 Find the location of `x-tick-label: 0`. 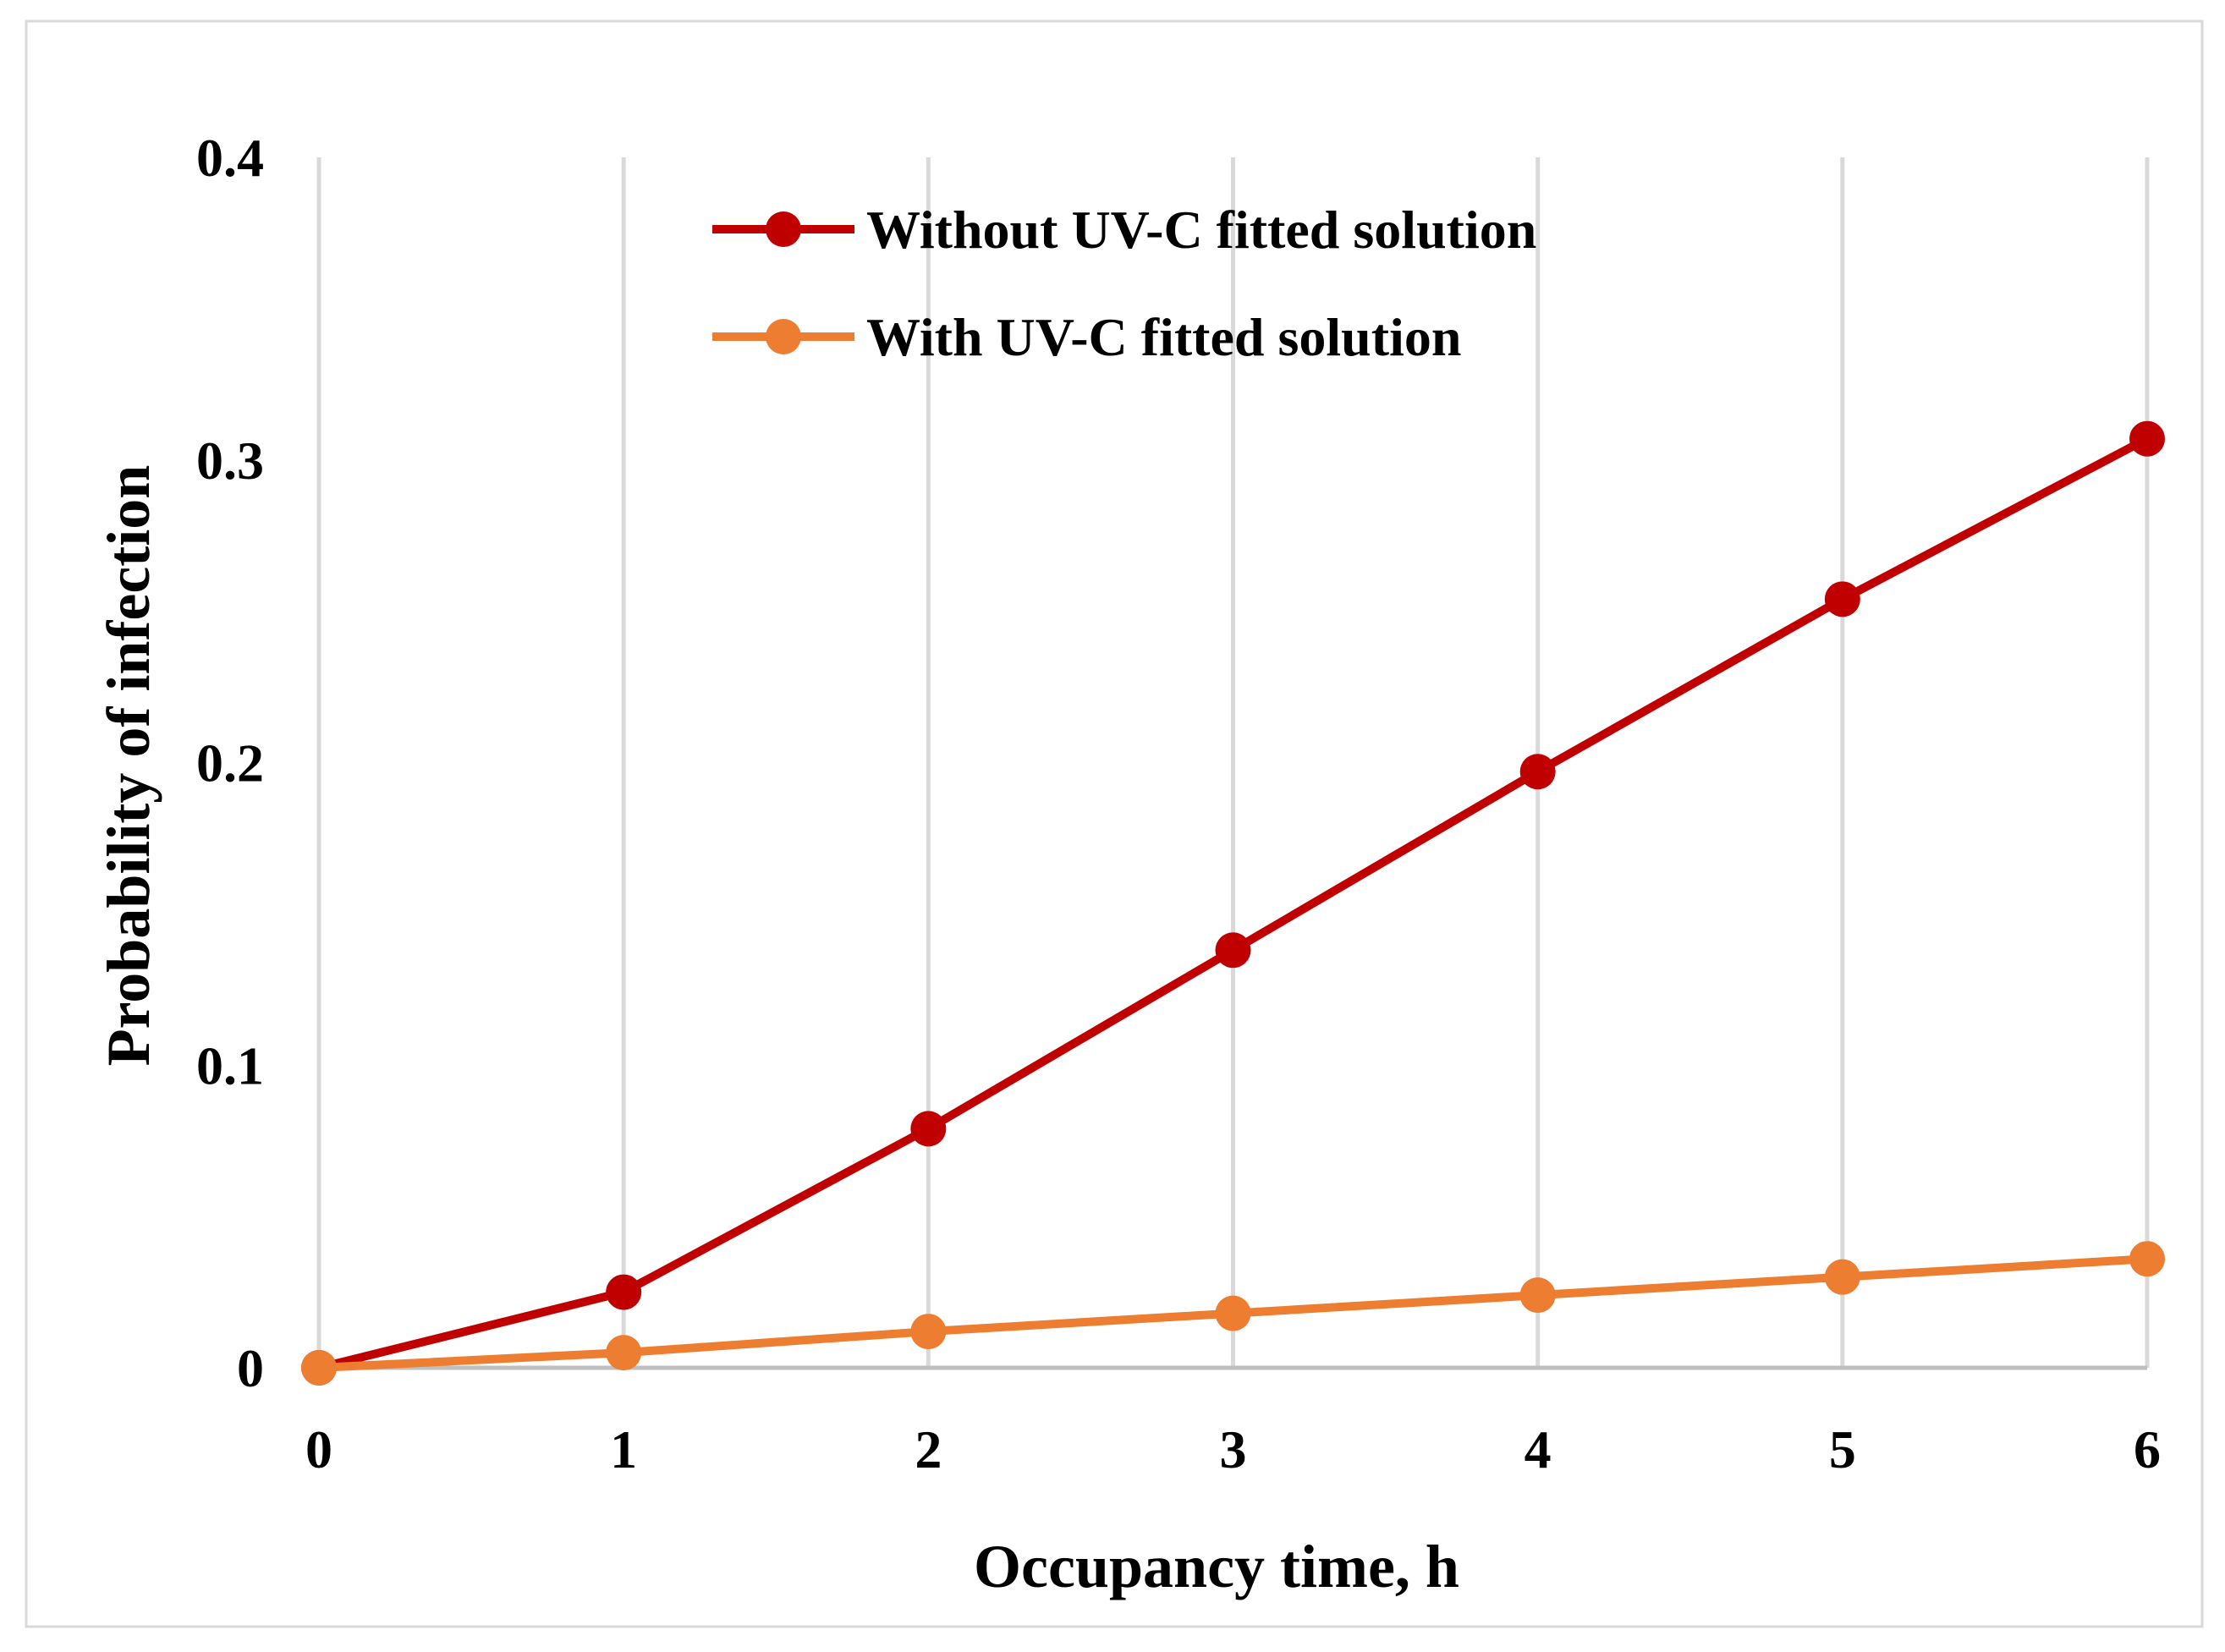

x-tick-label: 0 is located at coordinates (318, 1449).